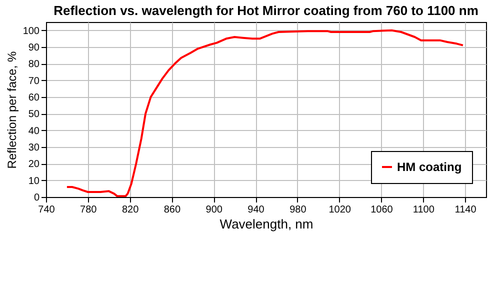 This screenshot has height=307, width=500. Describe the element at coordinates (465, 210) in the screenshot. I see `x-tick-label: 1140` at that location.